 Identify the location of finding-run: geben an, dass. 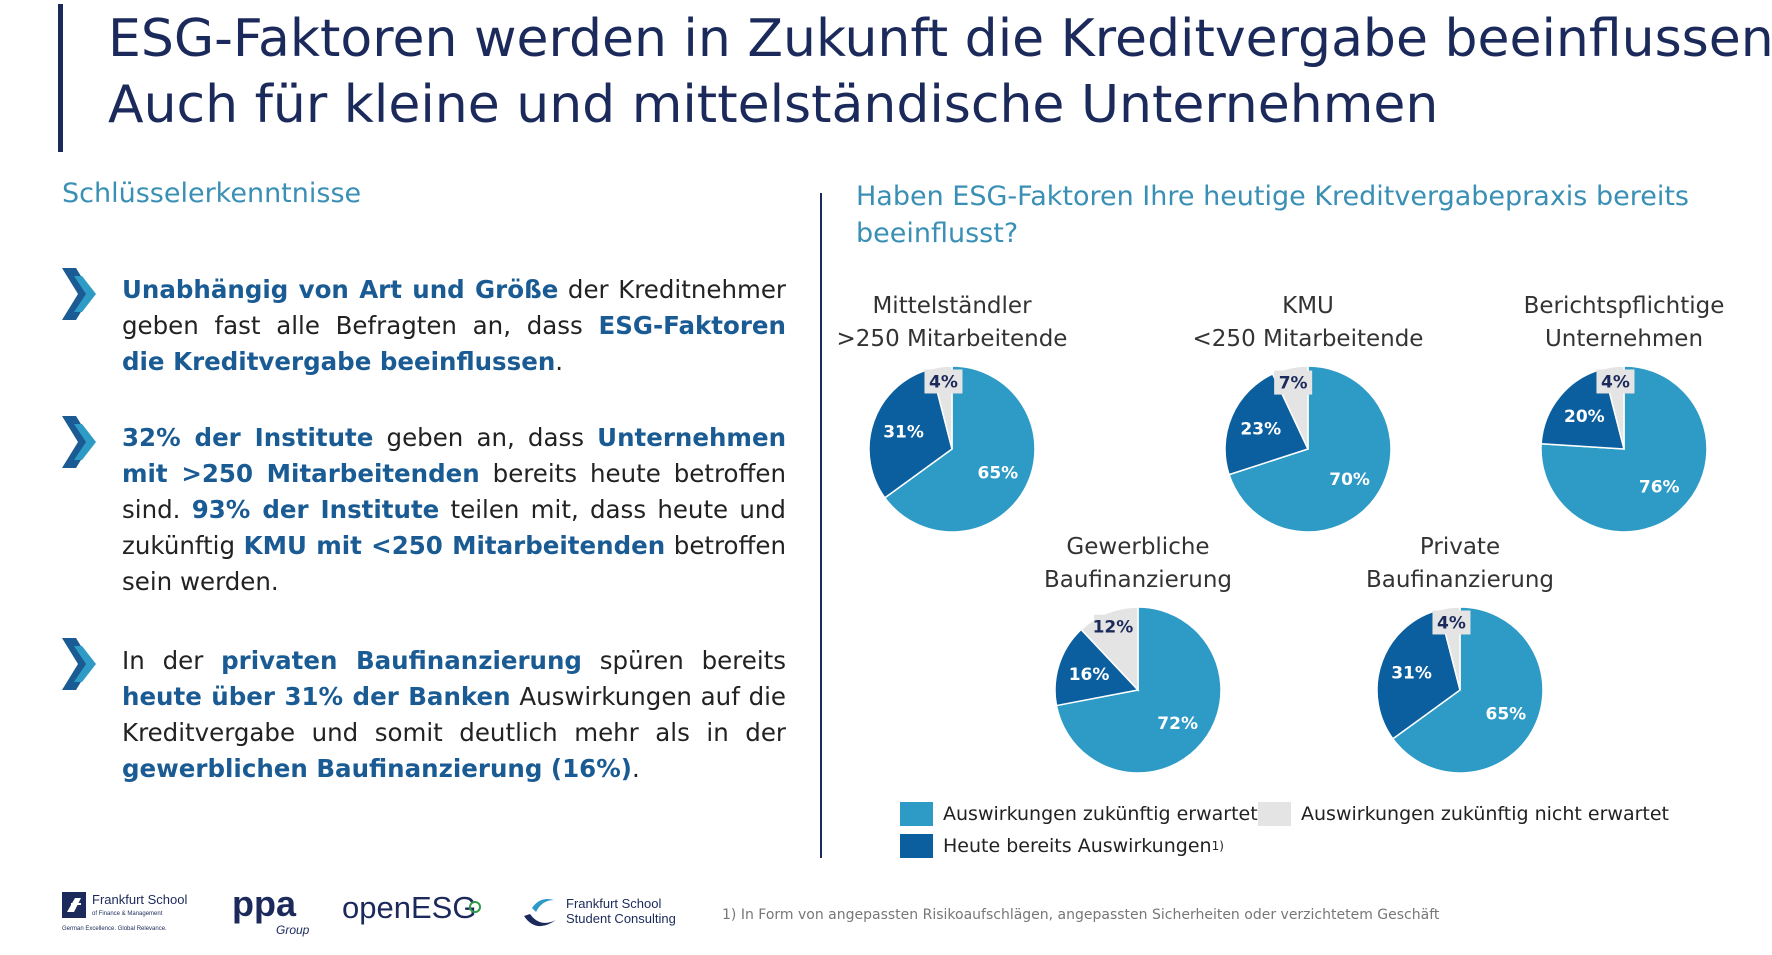
(485, 437).